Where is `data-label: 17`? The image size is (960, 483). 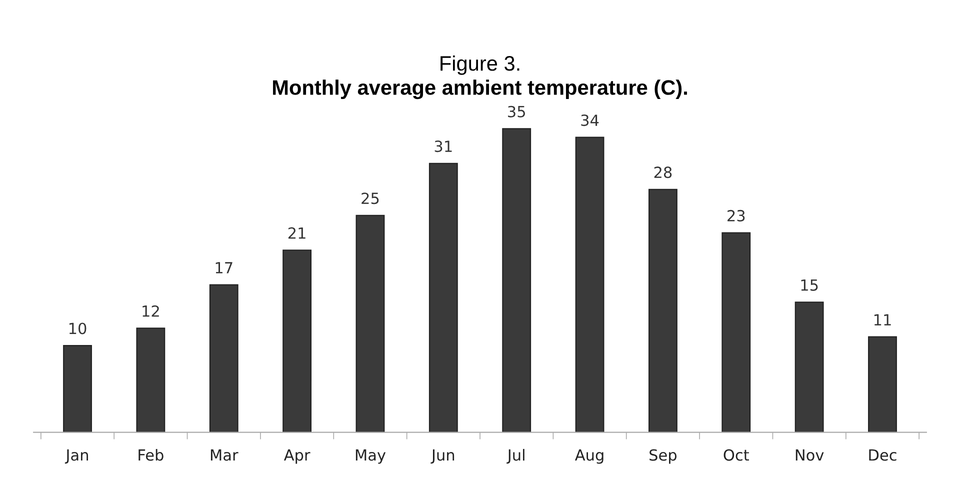
data-label: 17 is located at coordinates (224, 268).